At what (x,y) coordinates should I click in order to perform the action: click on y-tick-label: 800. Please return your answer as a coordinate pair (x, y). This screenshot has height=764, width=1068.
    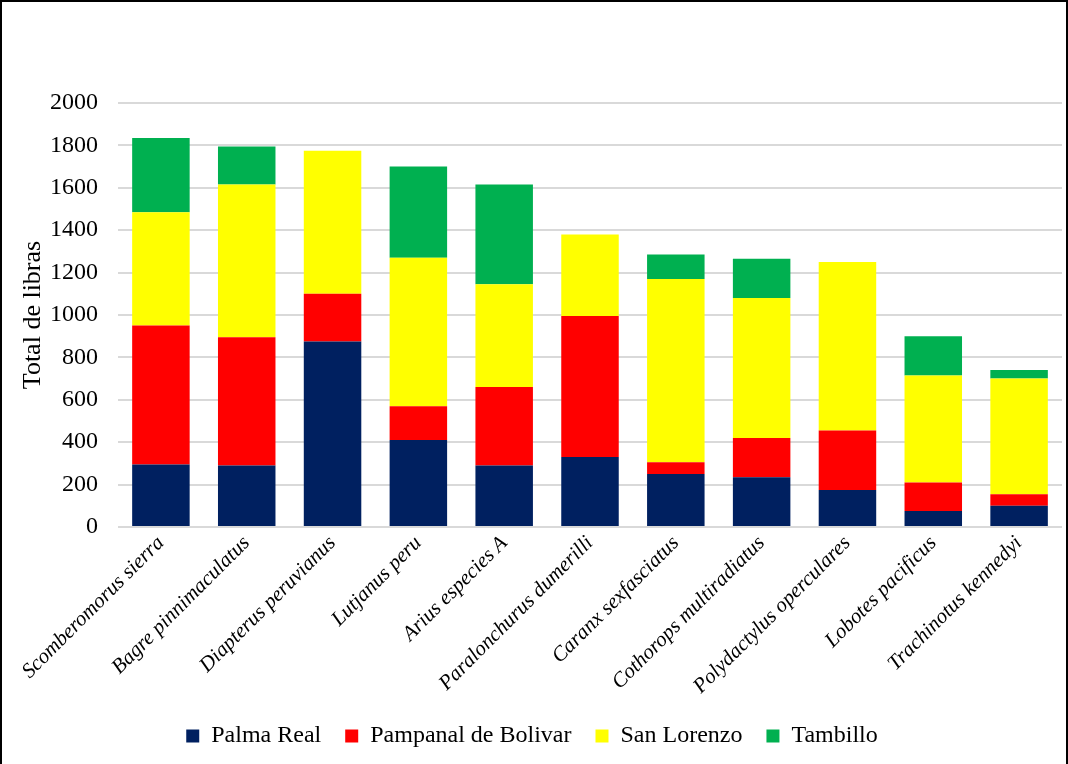
    Looking at the image, I should click on (80, 355).